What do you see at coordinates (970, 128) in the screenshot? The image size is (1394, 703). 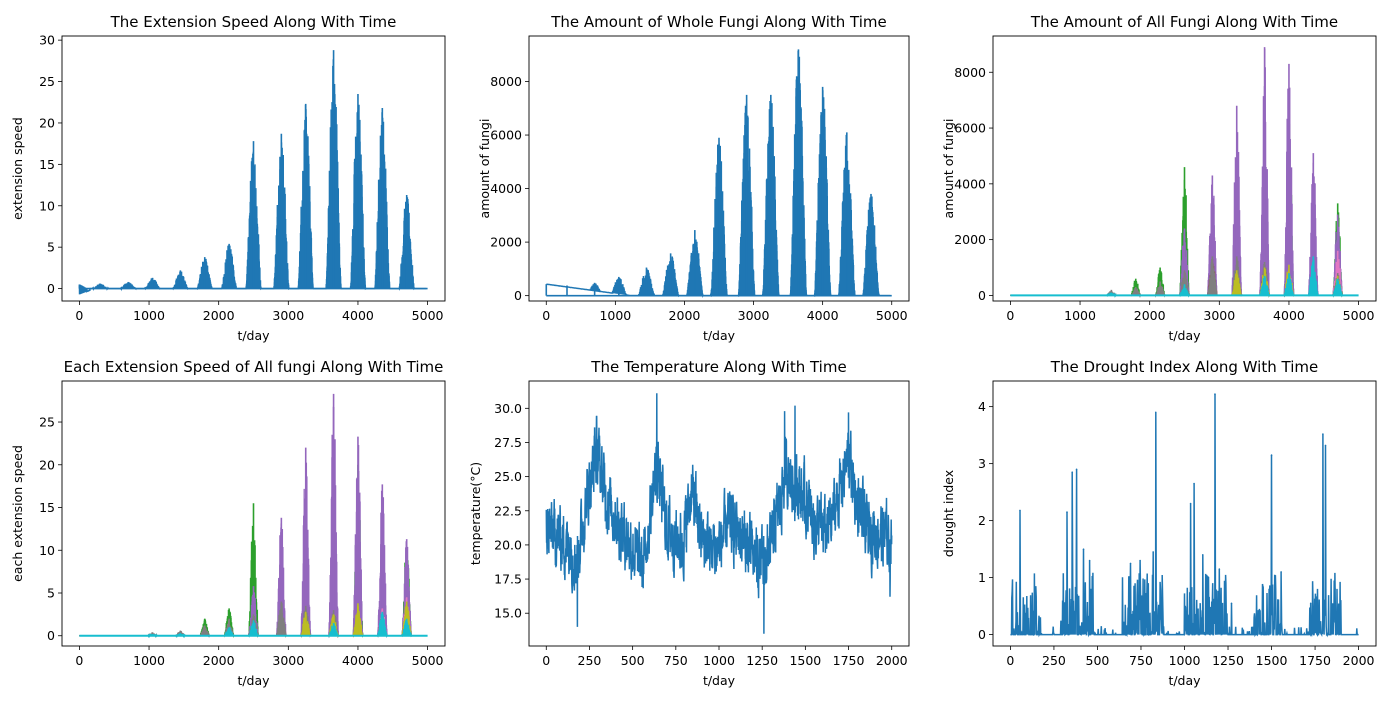 I see `y-tick-label: 6000` at bounding box center [970, 128].